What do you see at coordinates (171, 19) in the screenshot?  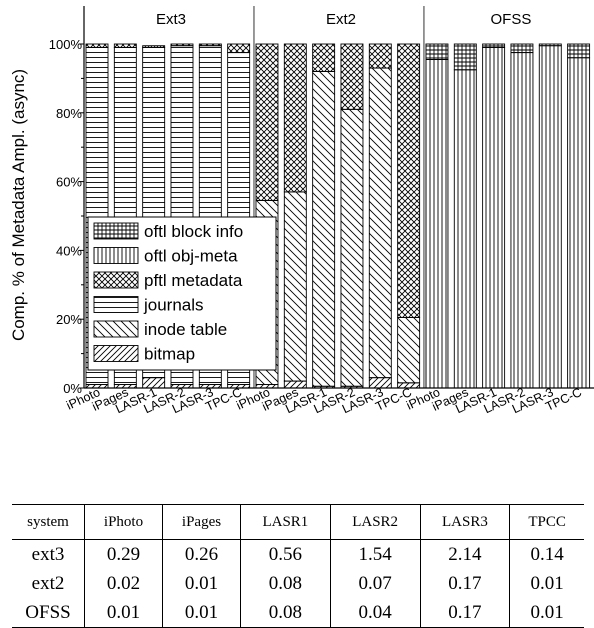 I see `group-title: Ext3` at bounding box center [171, 19].